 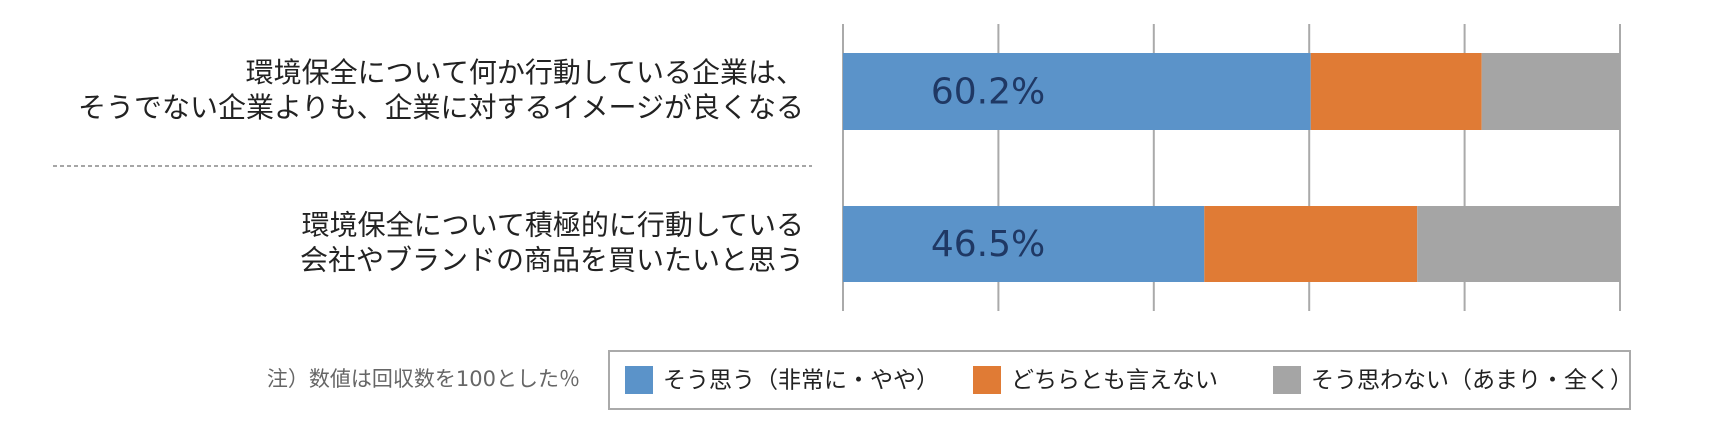 What do you see at coordinates (801, 381) in the screenshot?
I see `legend-label: そう思う（非常に・やや）` at bounding box center [801, 381].